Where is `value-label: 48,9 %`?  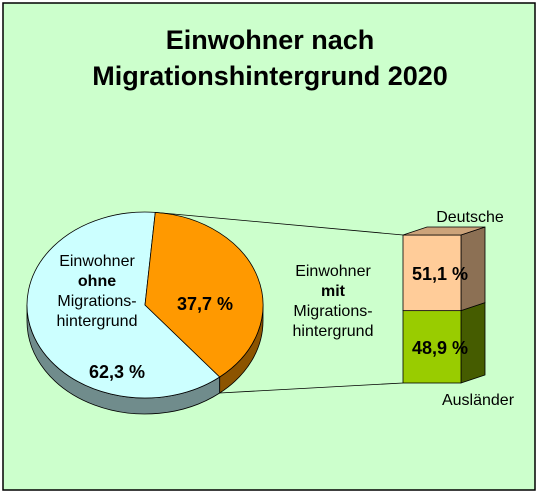 value-label: 48,9 % is located at coordinates (440, 348).